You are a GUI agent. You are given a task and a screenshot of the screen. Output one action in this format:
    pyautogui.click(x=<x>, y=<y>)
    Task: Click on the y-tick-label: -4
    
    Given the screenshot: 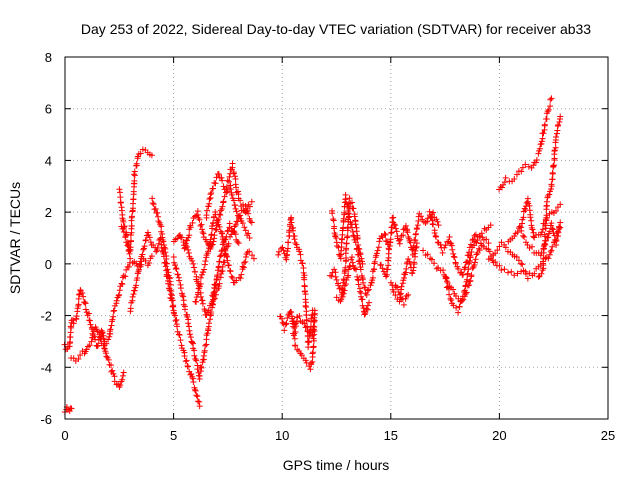 What is the action you would take?
    pyautogui.click(x=46, y=367)
    